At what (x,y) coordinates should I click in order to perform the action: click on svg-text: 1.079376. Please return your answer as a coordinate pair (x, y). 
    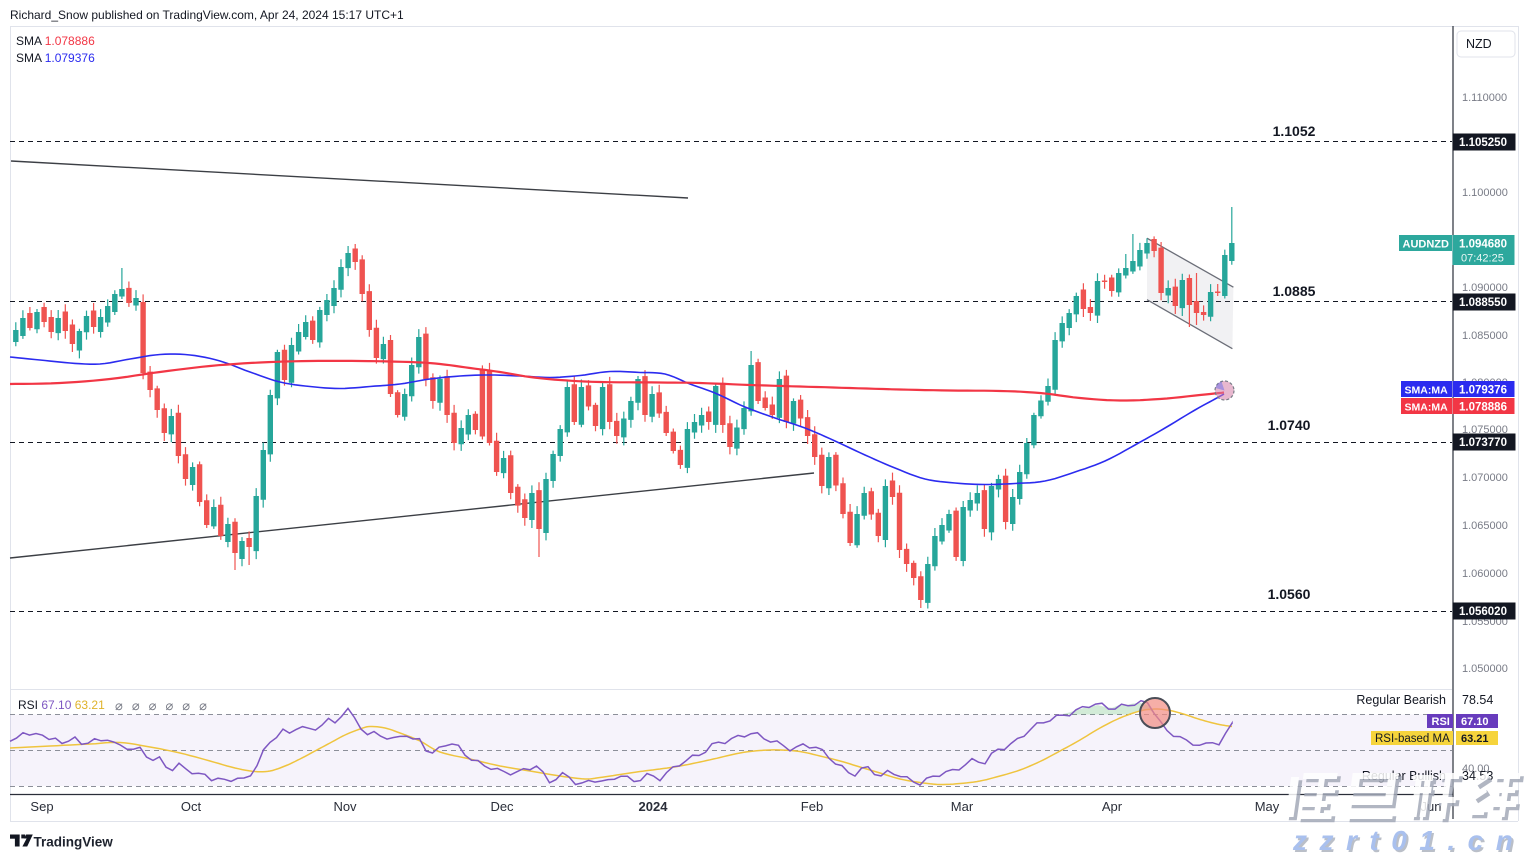
    Looking at the image, I should click on (1483, 391).